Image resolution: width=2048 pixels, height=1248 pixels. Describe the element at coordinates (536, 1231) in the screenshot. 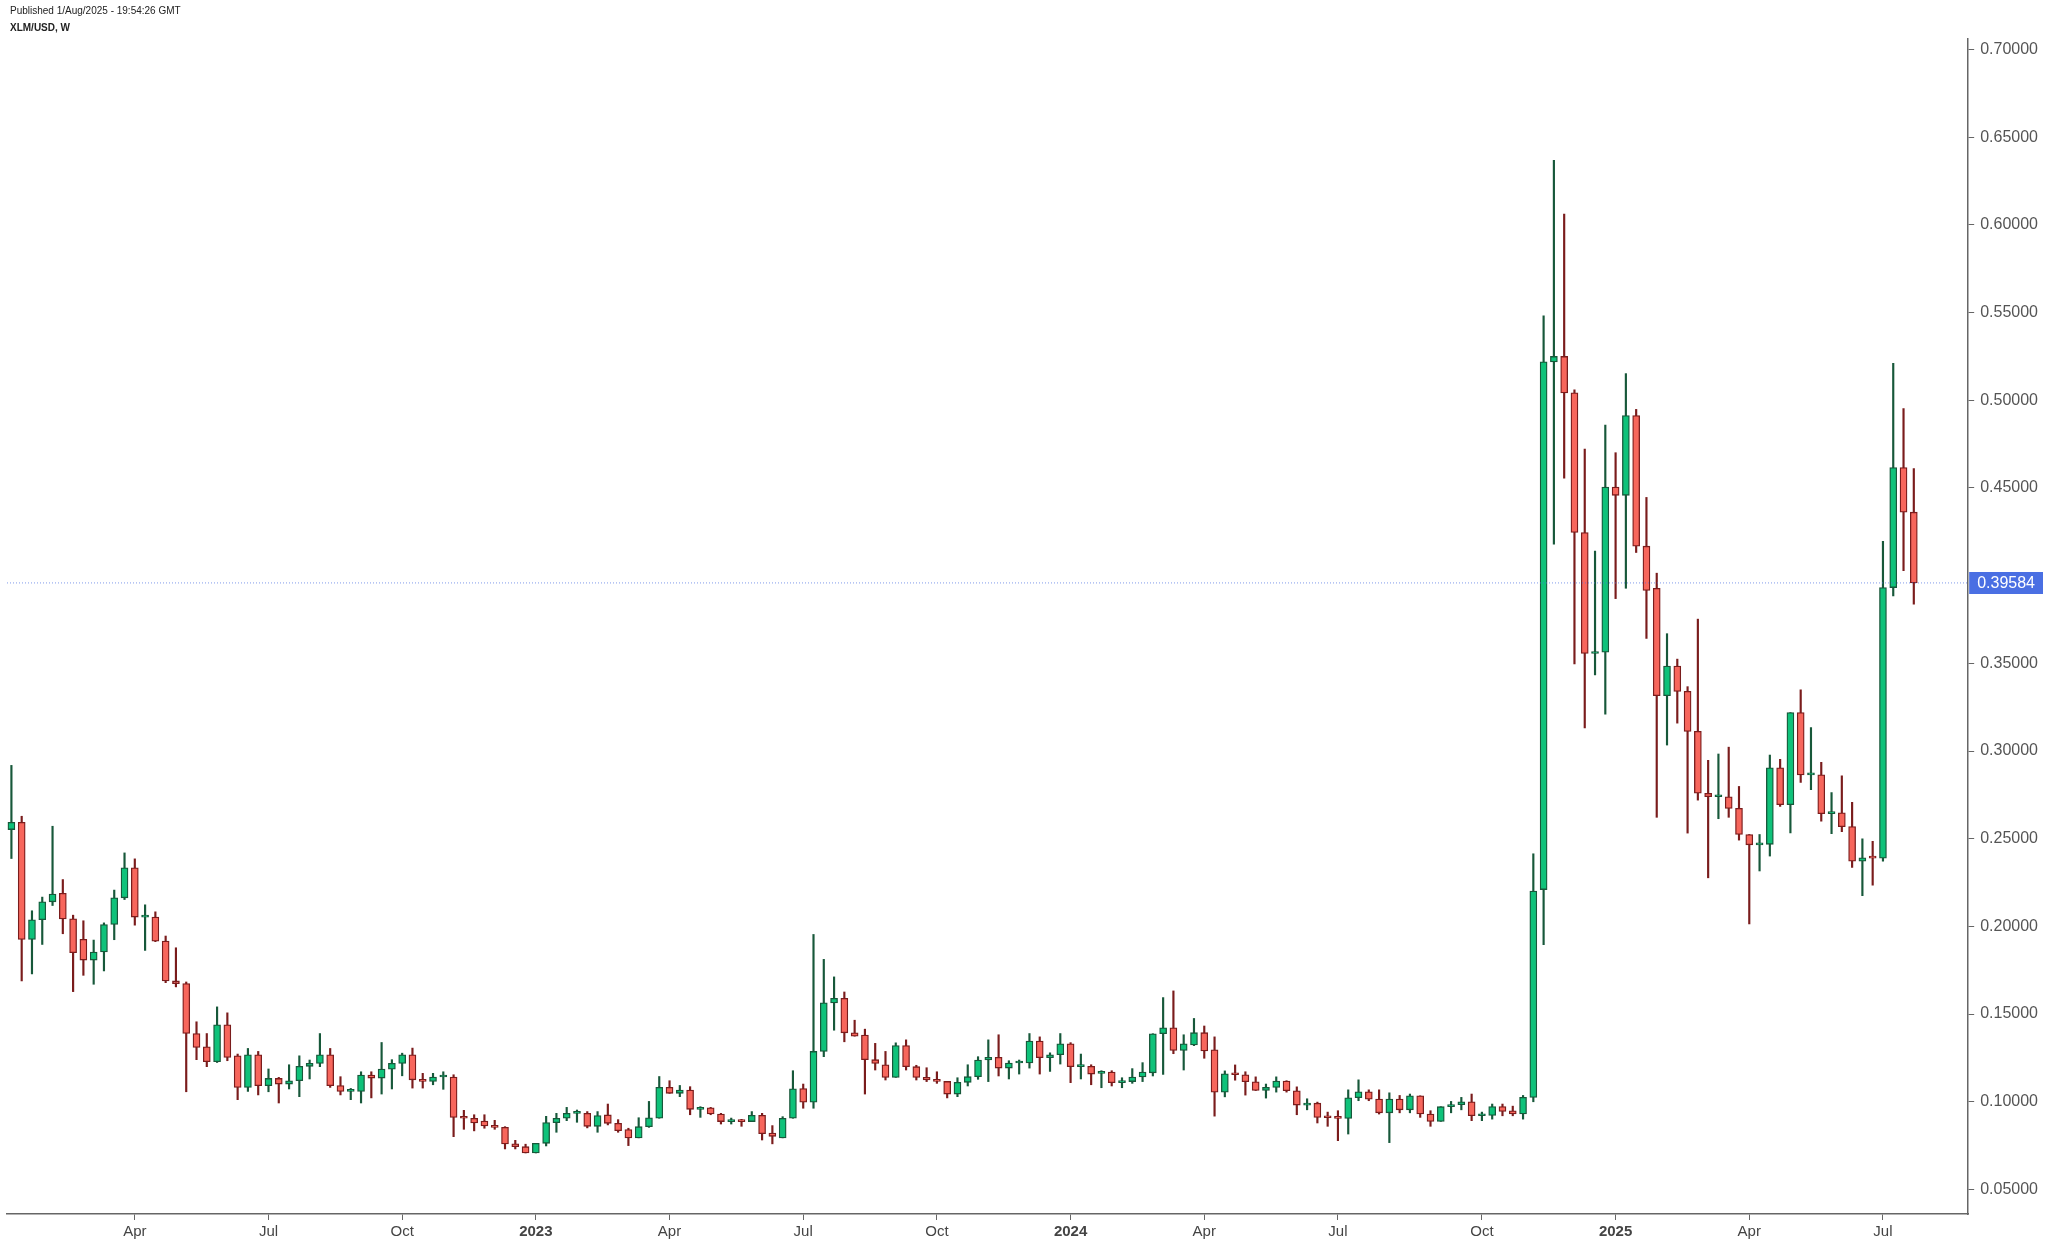

I see `x-tick-label: 2023` at that location.